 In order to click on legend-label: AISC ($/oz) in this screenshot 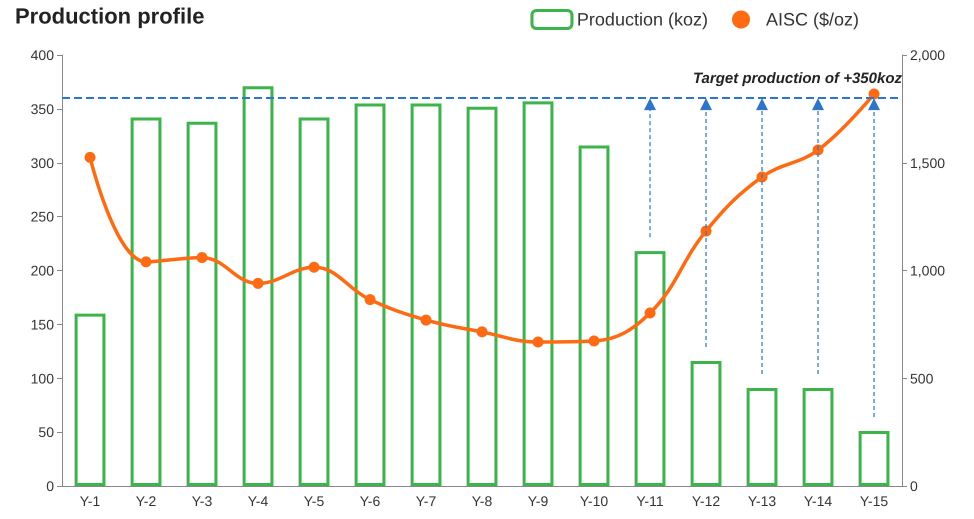, I will do `click(813, 20)`.